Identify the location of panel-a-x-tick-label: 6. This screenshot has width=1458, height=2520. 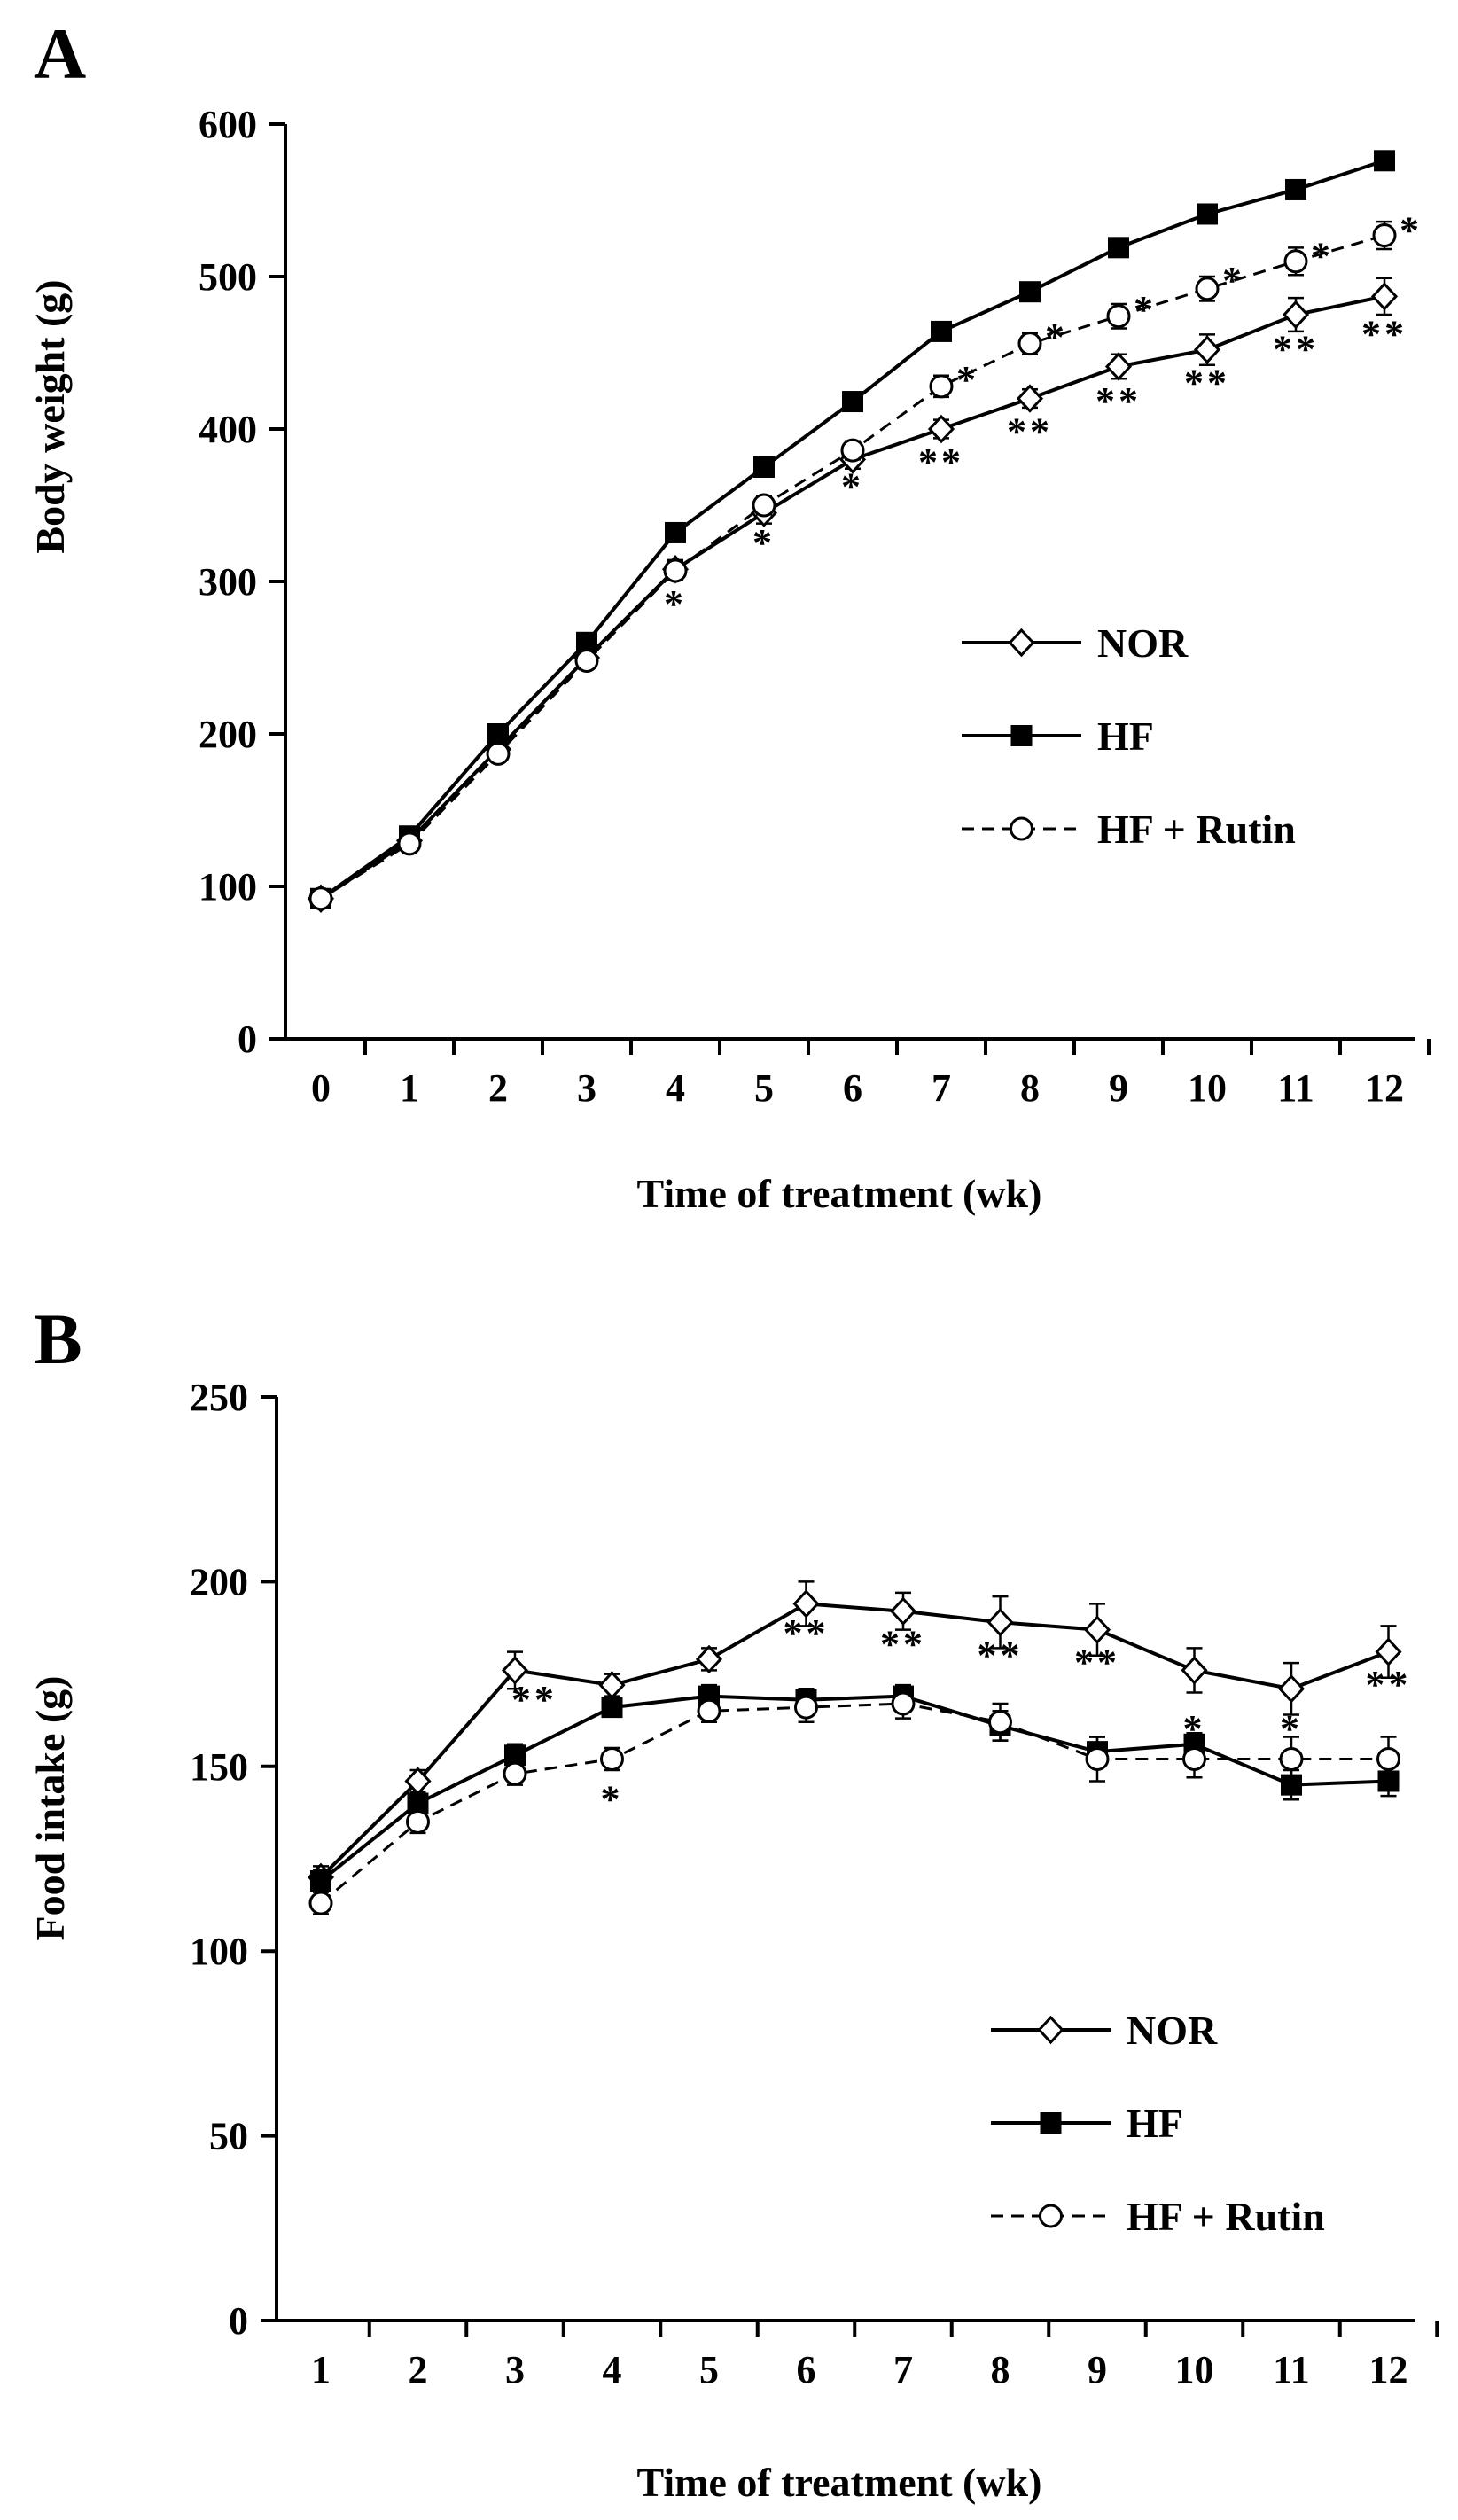
(852, 1088).